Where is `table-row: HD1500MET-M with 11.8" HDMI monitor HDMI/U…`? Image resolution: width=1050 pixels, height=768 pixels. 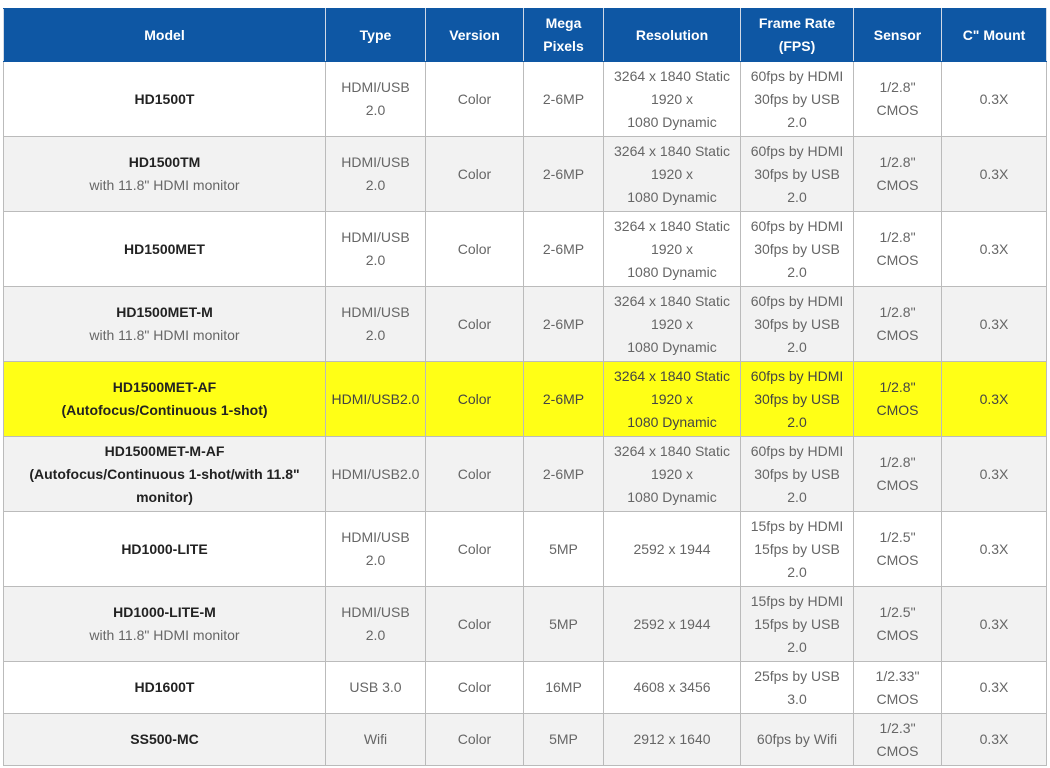 table-row: HD1500MET-M with 11.8" HDMI monitor HDMI/U… is located at coordinates (525, 324).